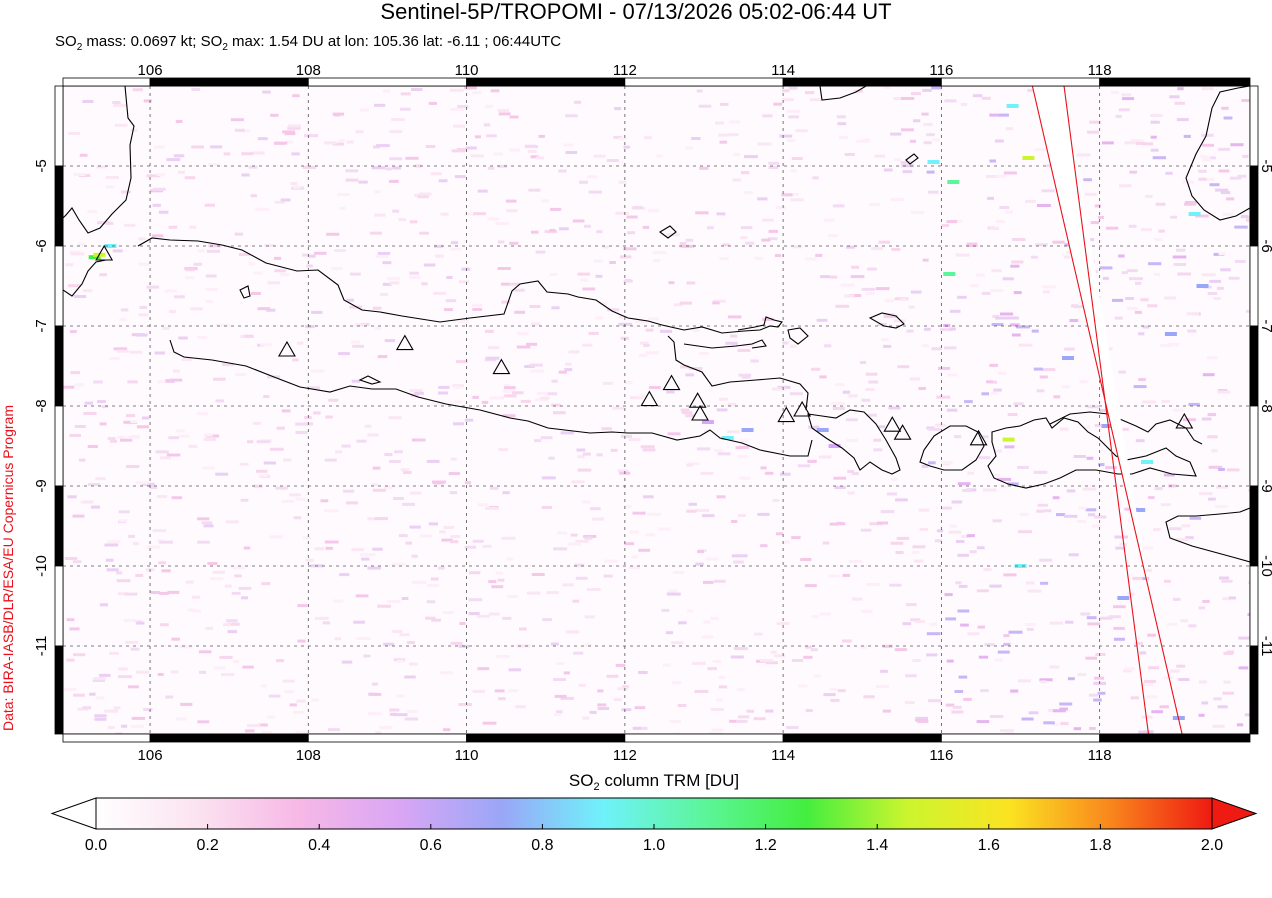 The height and width of the screenshot is (898, 1272). Describe the element at coordinates (1234, 813) in the screenshot. I see `colorbar-max-arrow` at that location.